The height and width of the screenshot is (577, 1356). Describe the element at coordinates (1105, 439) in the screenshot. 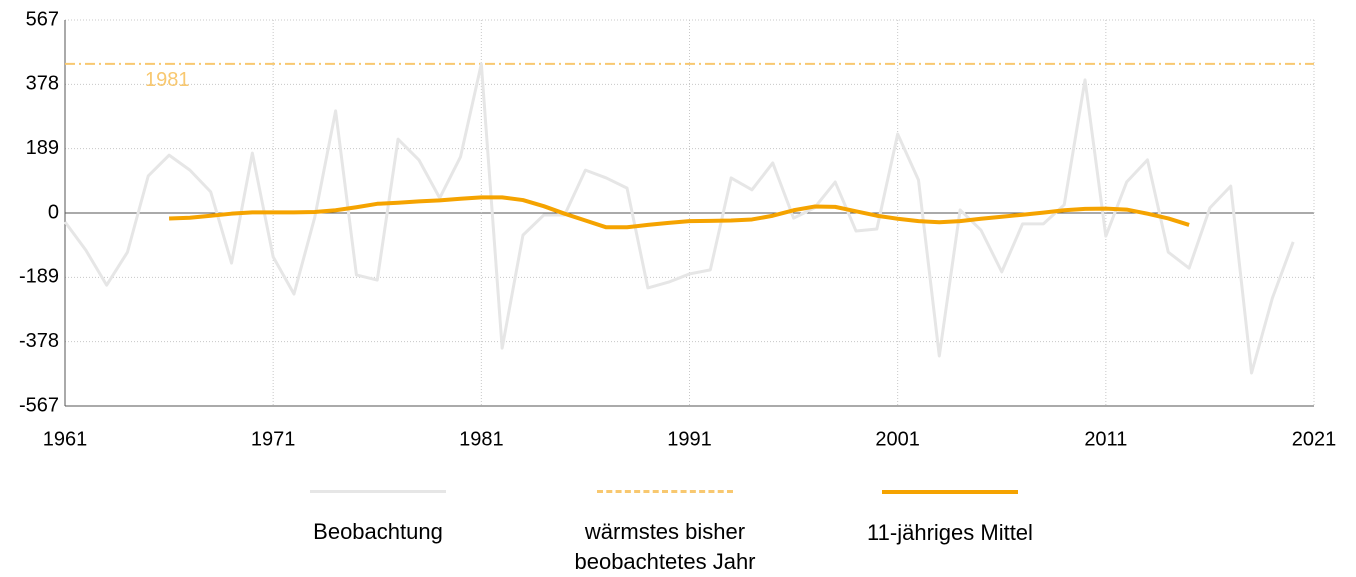

I see `x-tick-label: 2011` at that location.